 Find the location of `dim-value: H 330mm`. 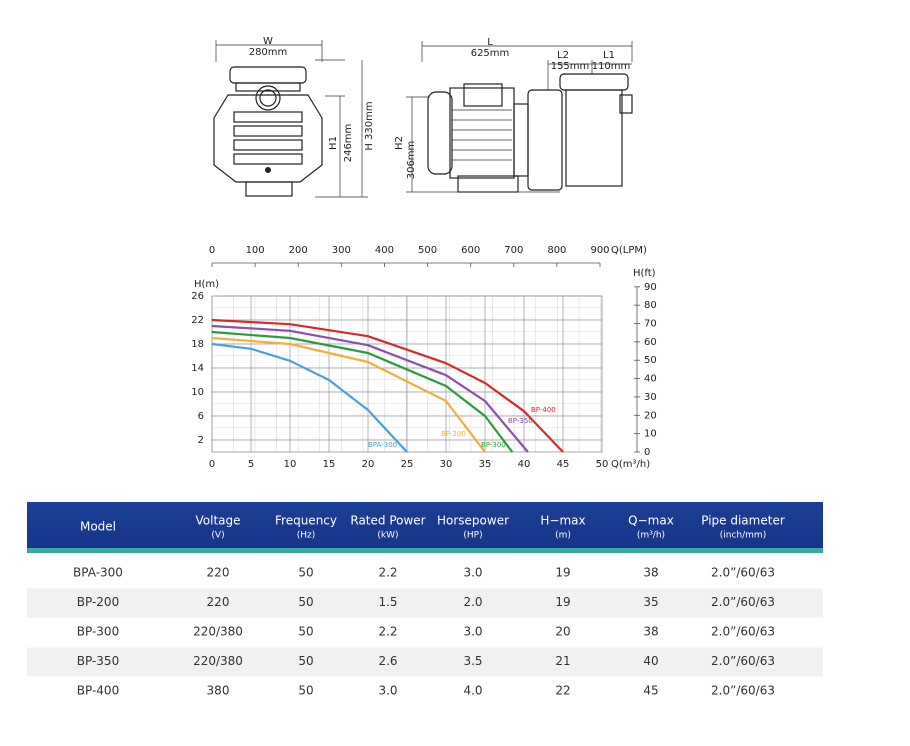

dim-value: H 330mm is located at coordinates (369, 125).